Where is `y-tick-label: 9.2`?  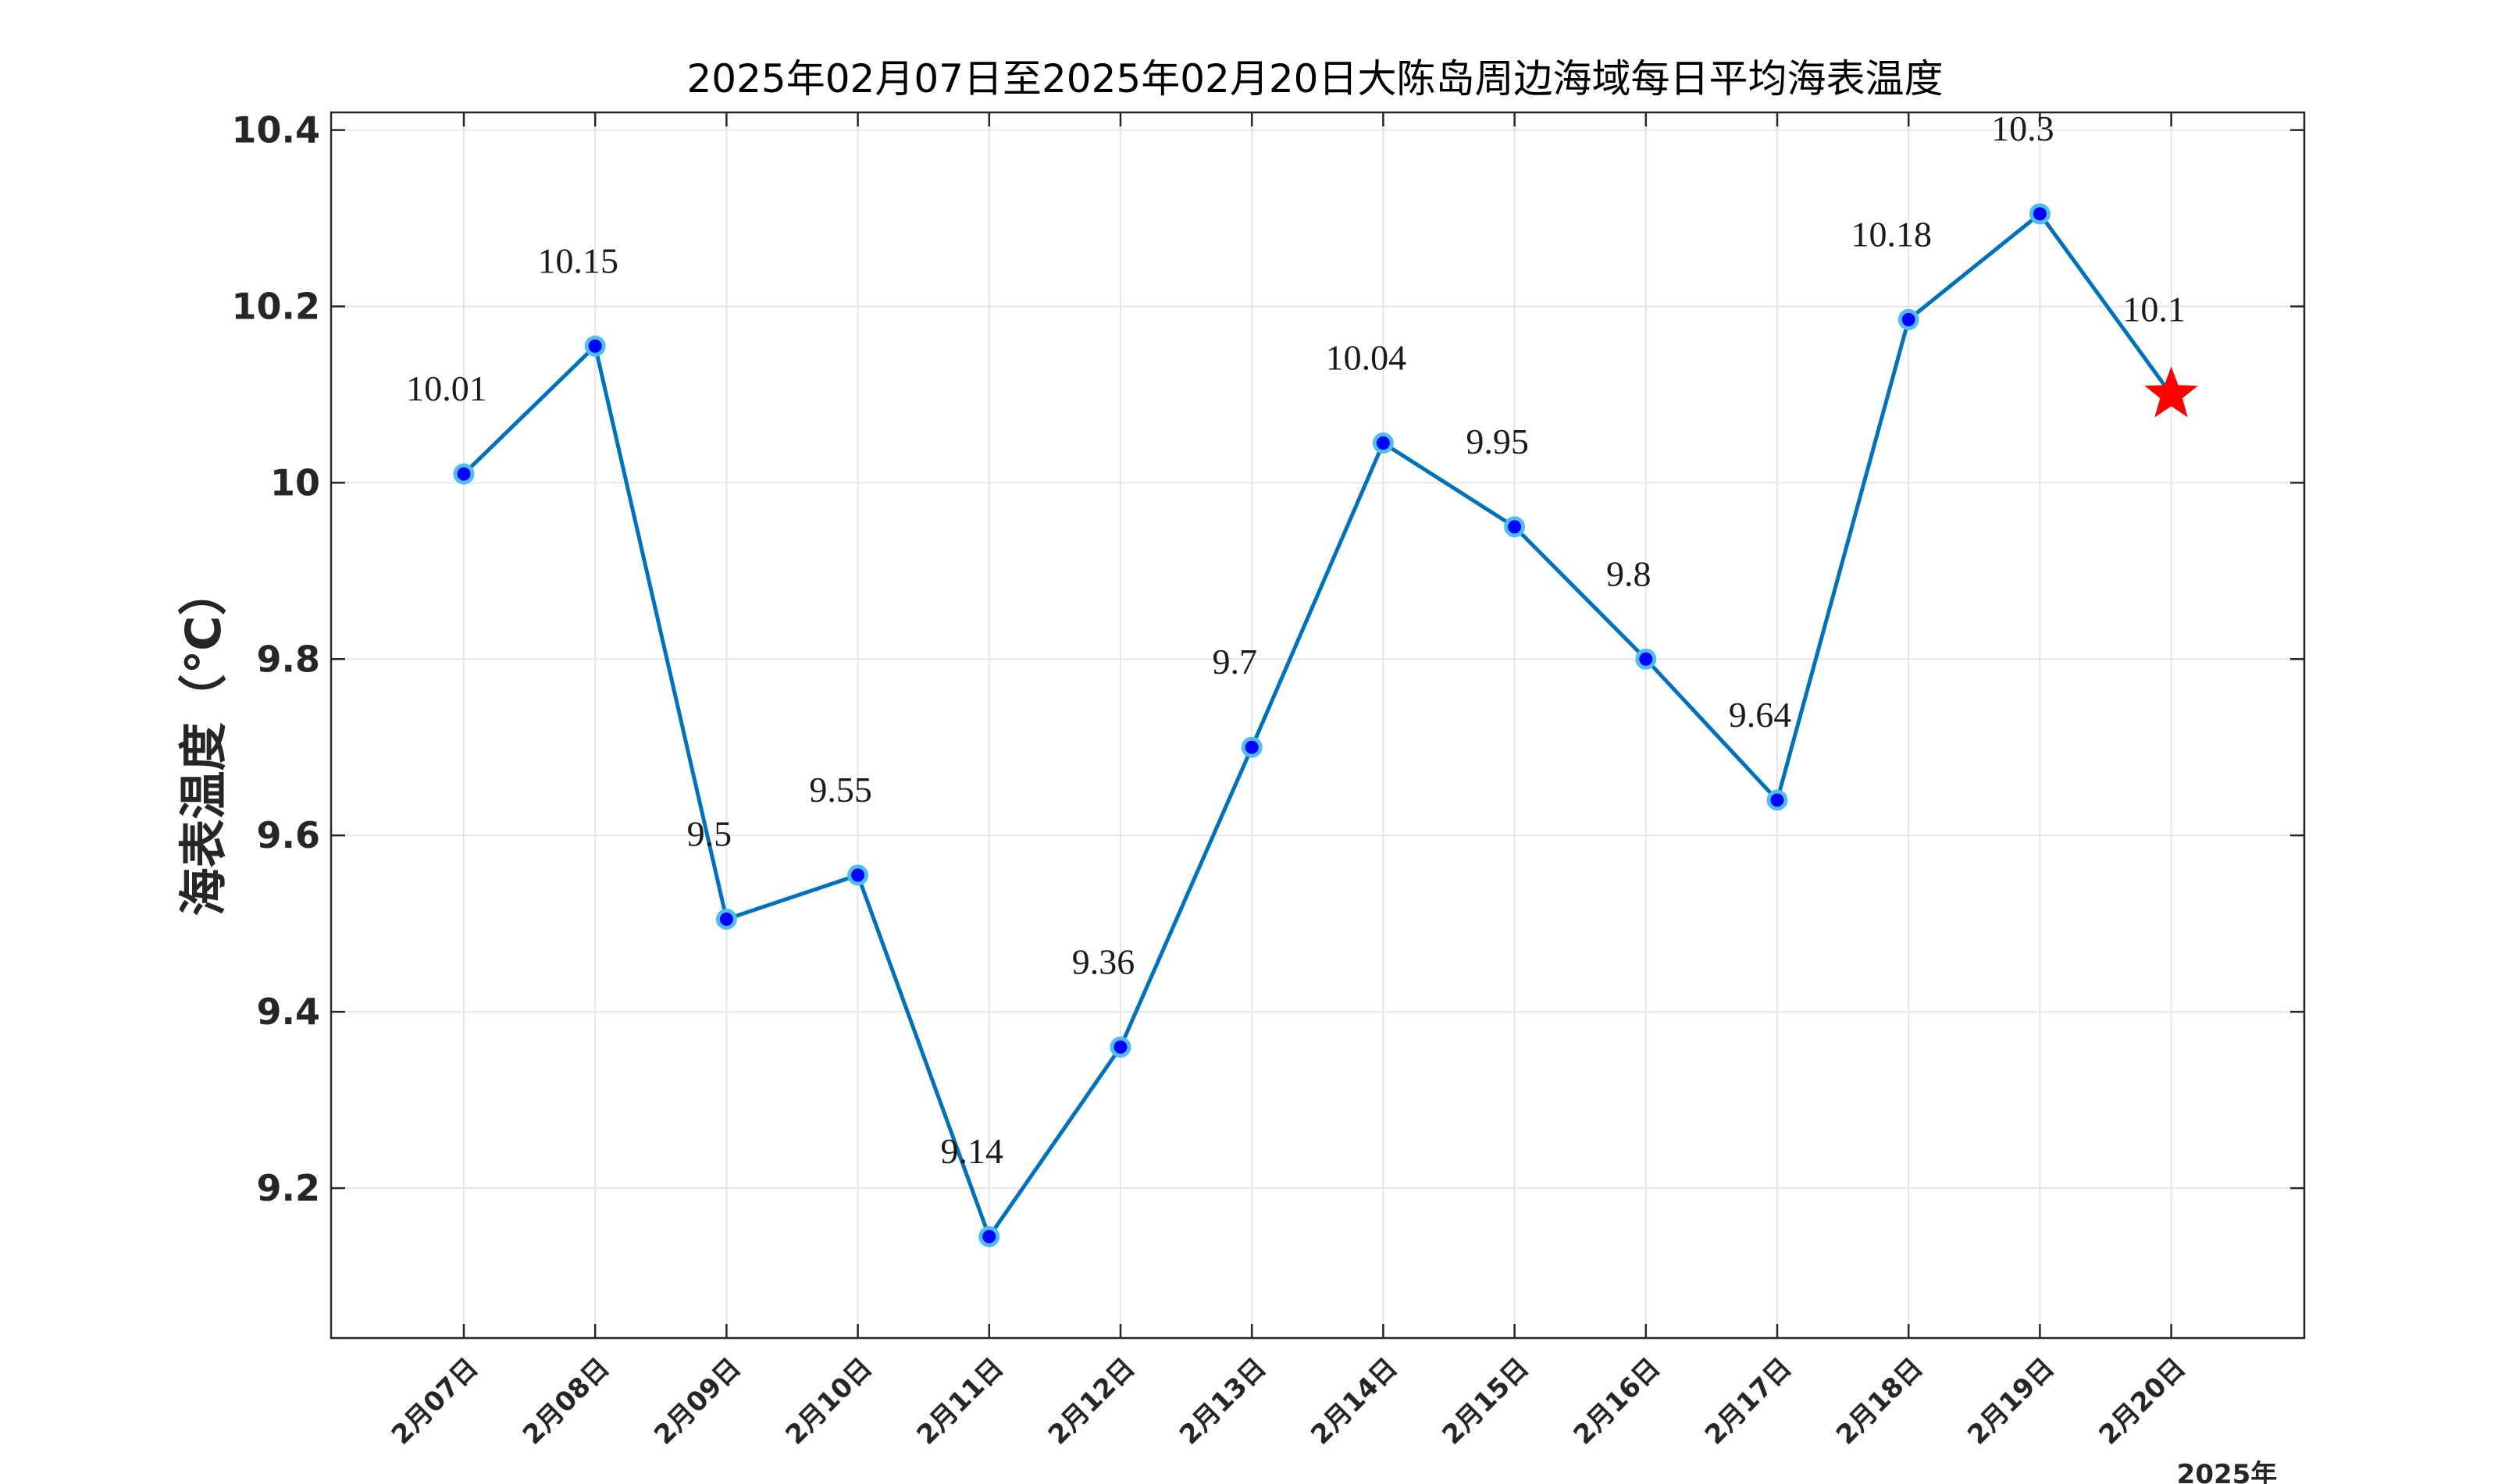
y-tick-label: 9.2 is located at coordinates (289, 1188).